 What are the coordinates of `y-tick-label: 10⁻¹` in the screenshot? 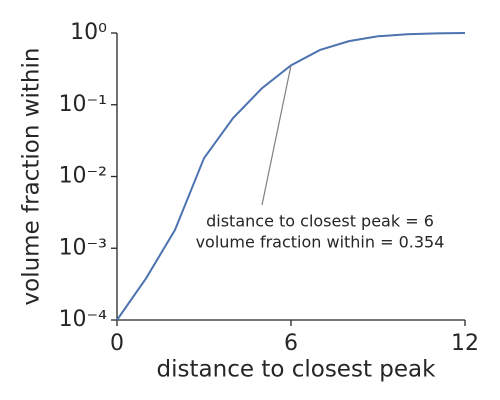 It's located at (83, 104).